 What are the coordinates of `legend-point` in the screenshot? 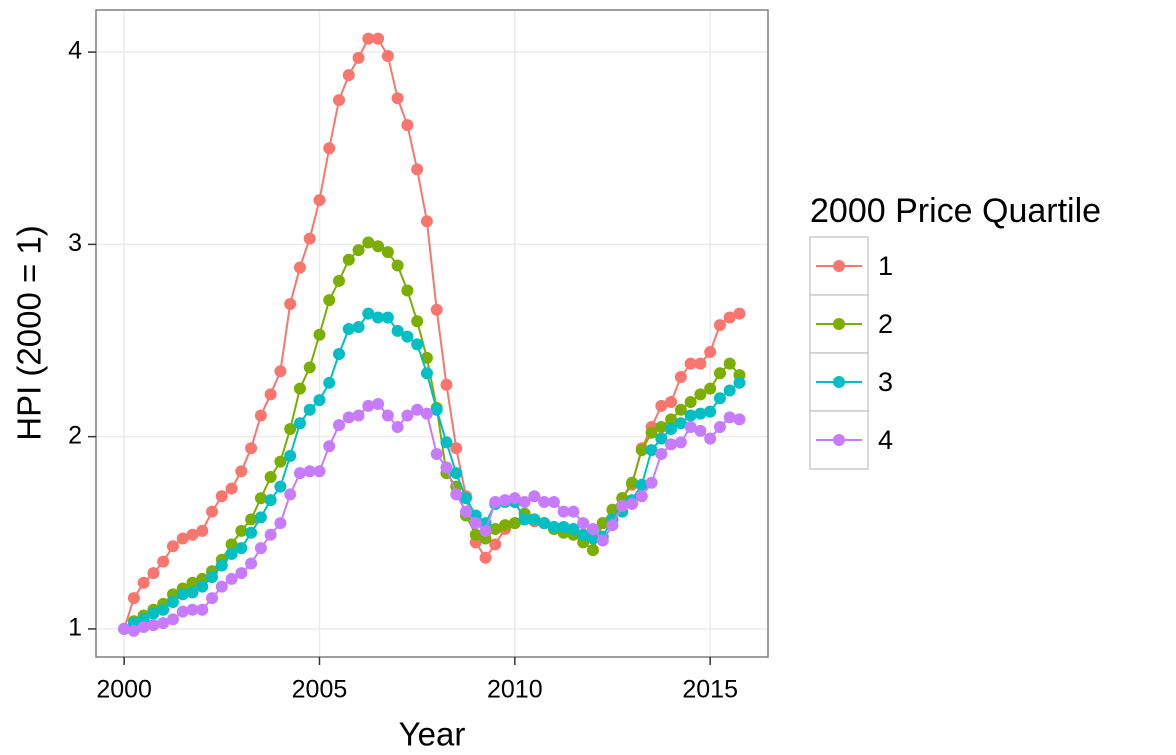 It's located at (839, 324).